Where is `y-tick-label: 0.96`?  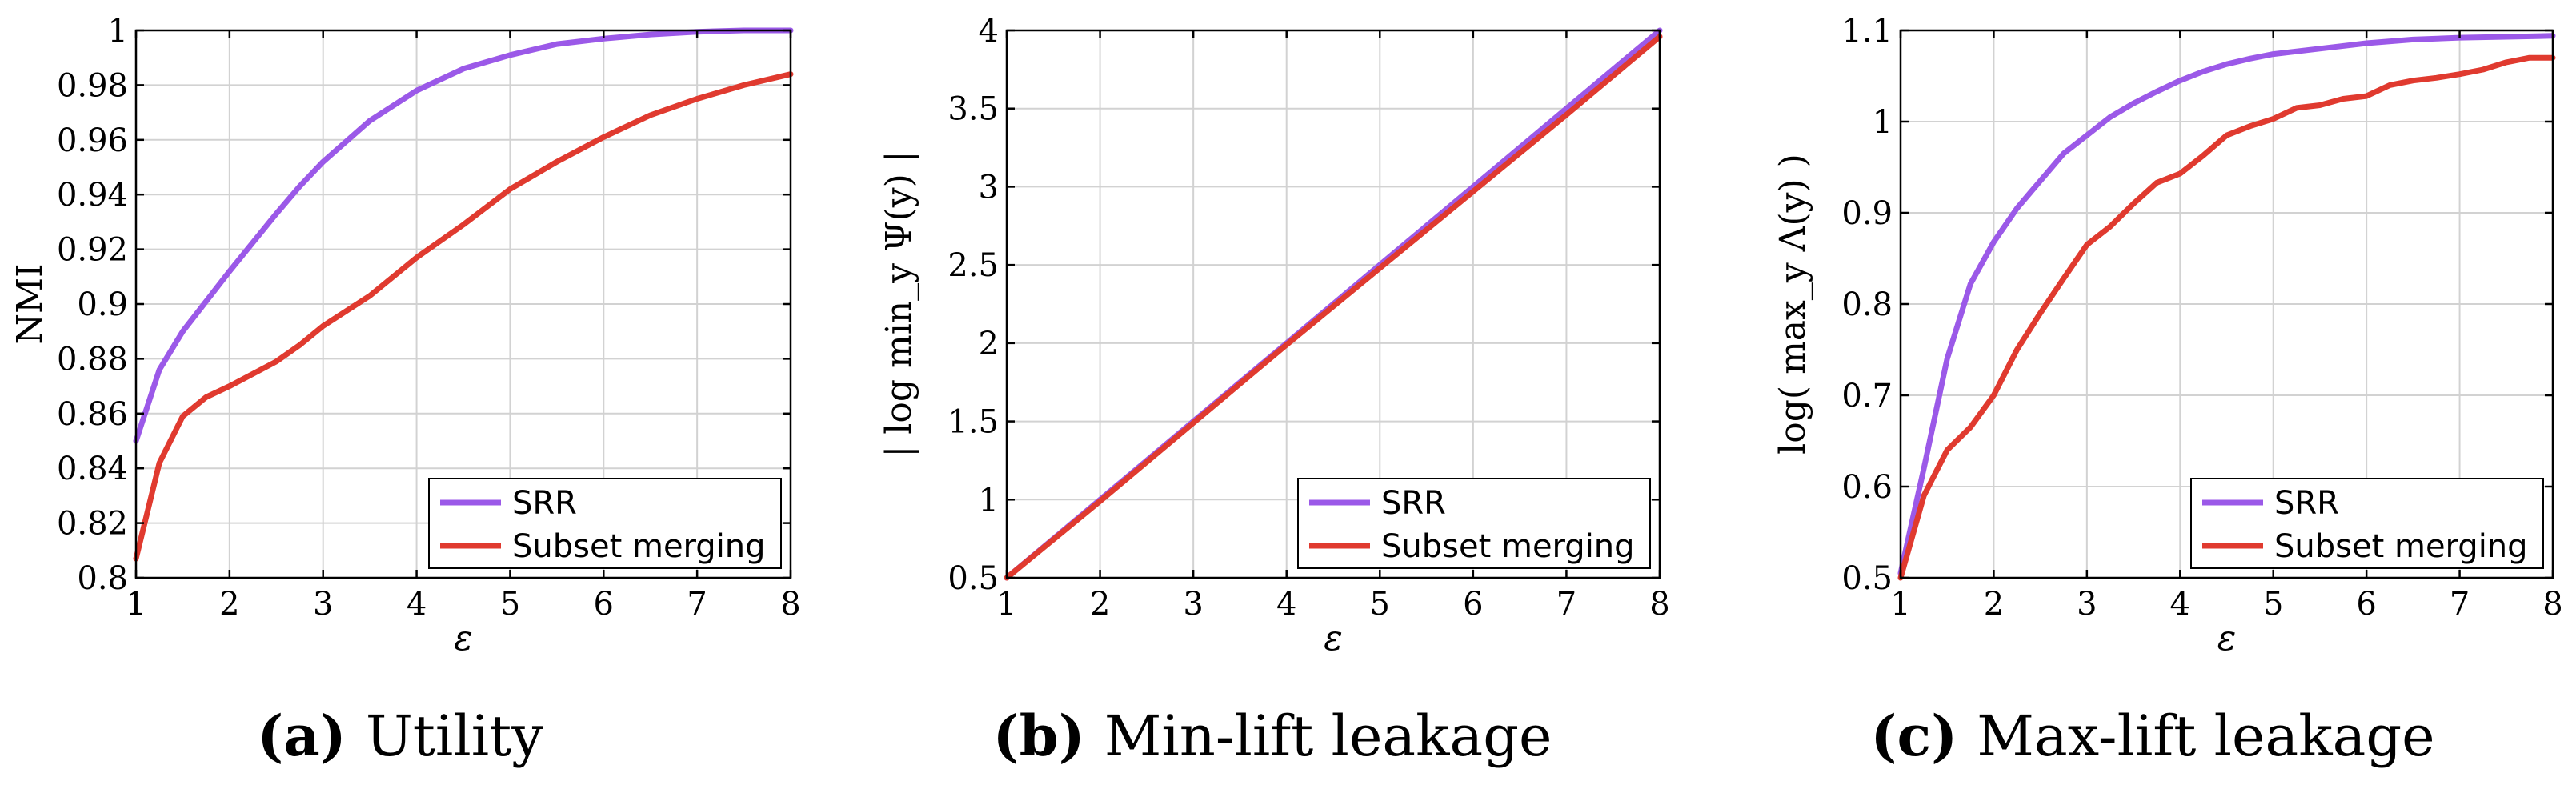
y-tick-label: 0.96 is located at coordinates (92, 141).